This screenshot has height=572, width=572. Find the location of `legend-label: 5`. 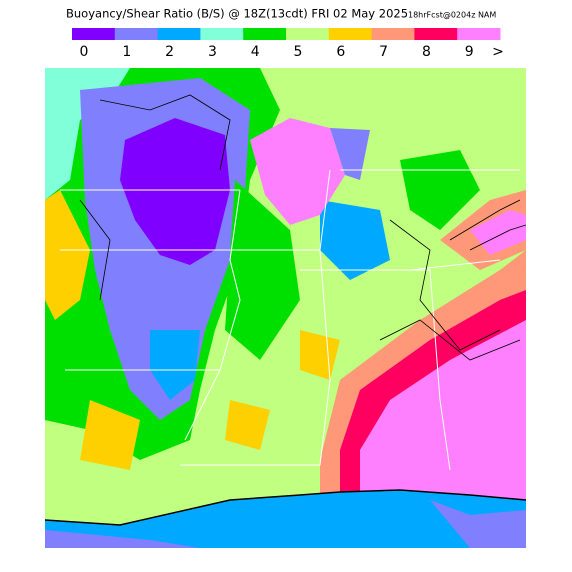

legend-label: 5 is located at coordinates (298, 52).